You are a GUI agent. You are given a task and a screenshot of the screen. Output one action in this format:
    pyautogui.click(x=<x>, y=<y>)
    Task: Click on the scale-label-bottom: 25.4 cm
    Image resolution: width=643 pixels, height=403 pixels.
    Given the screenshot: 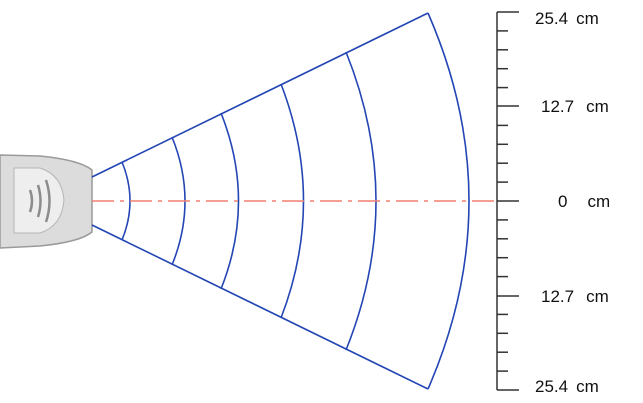 What is the action you would take?
    pyautogui.click(x=567, y=386)
    